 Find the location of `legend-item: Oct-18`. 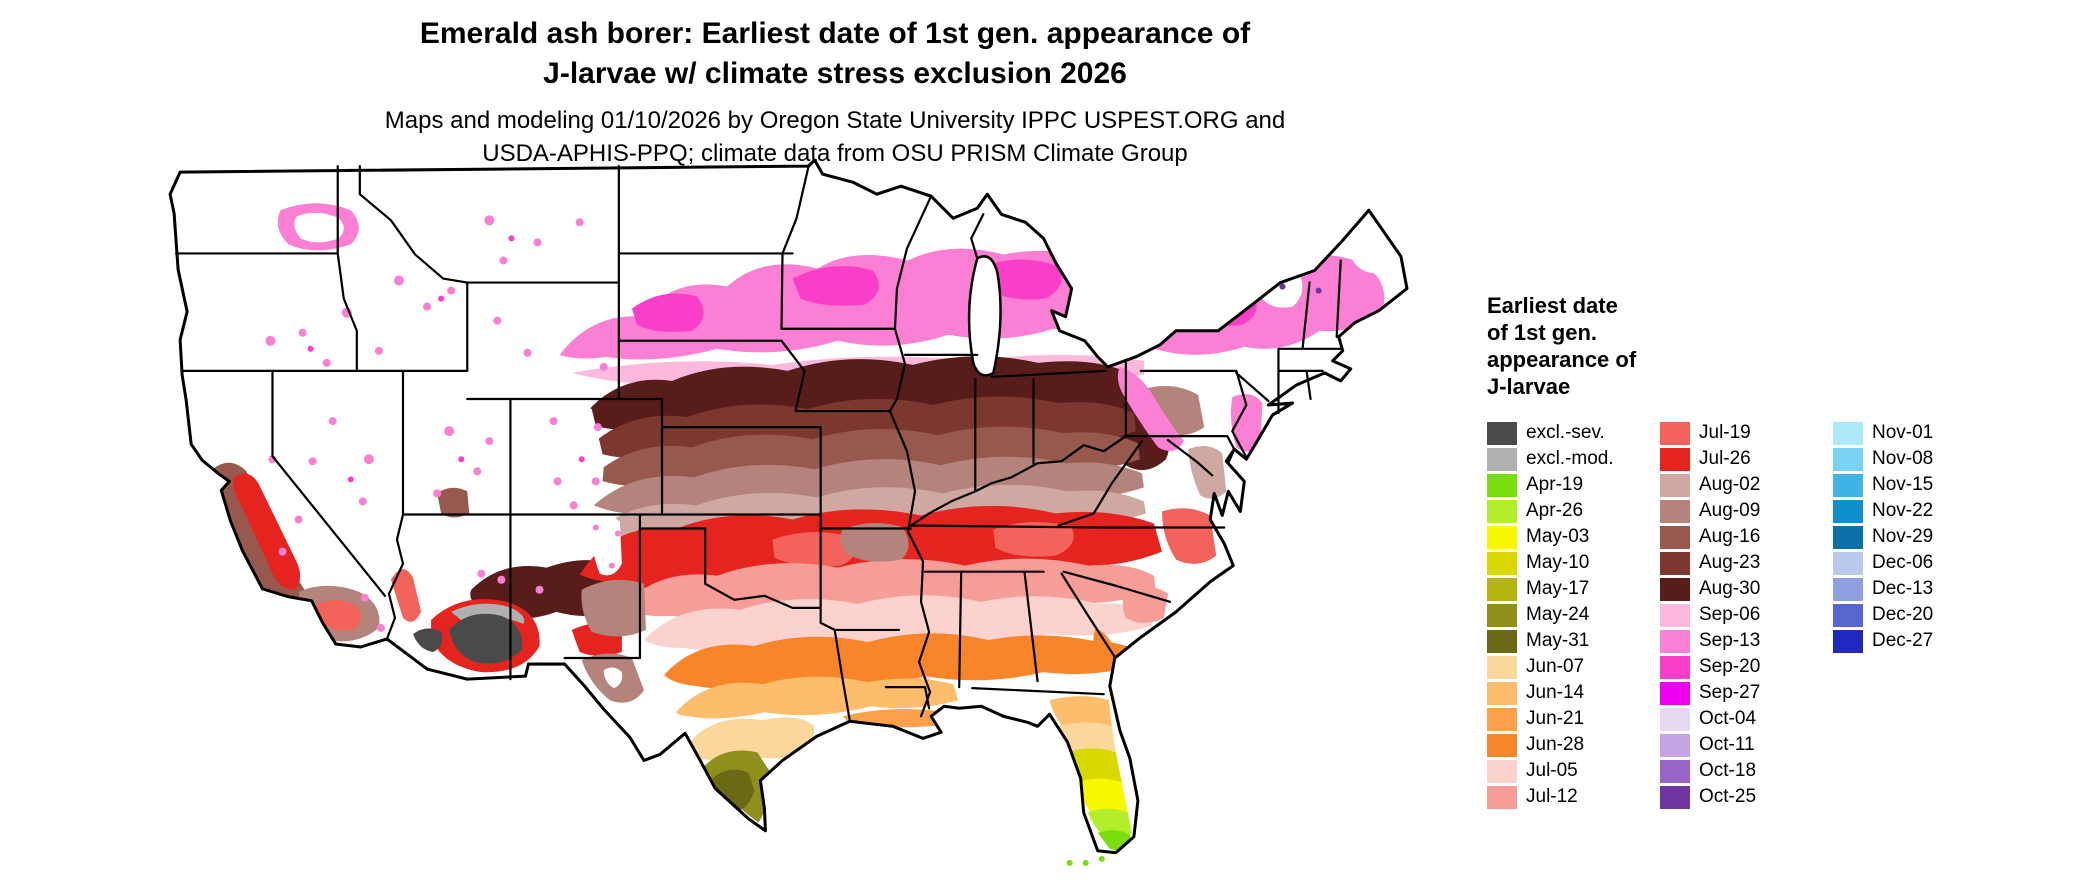

legend-item: Oct-18 is located at coordinates (1746, 771).